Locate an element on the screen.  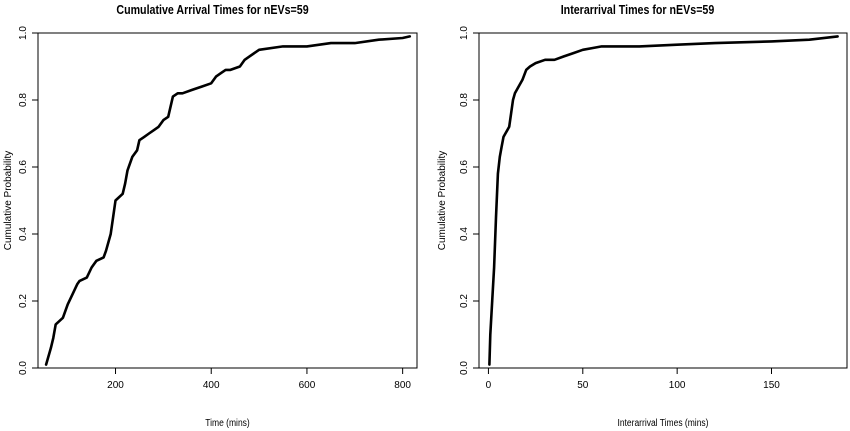
x-tick-label: 50 is located at coordinates (583, 385).